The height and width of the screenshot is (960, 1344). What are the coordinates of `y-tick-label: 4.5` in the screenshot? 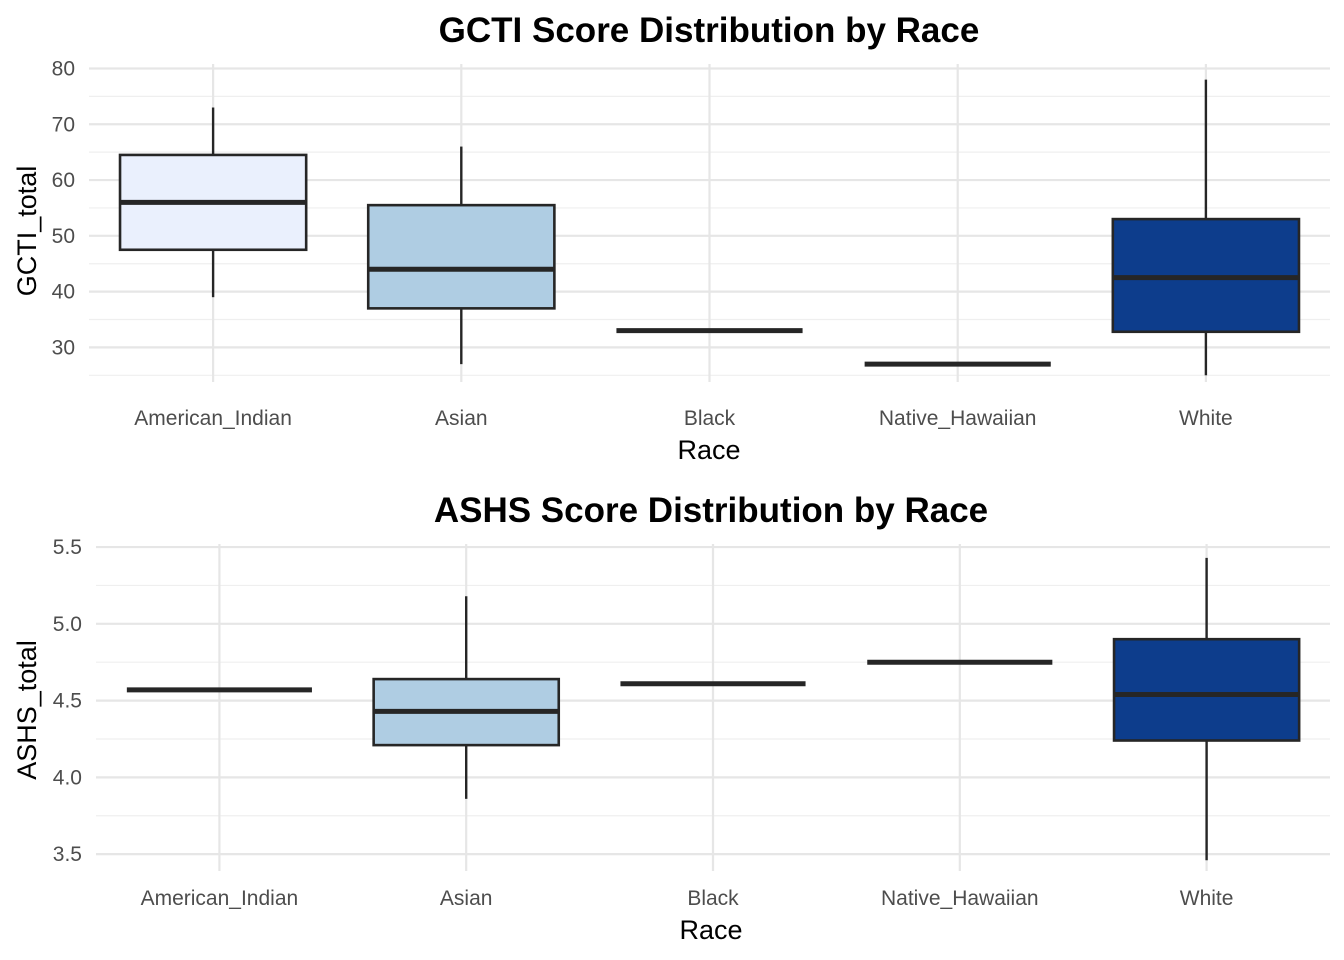 It's located at (67, 701).